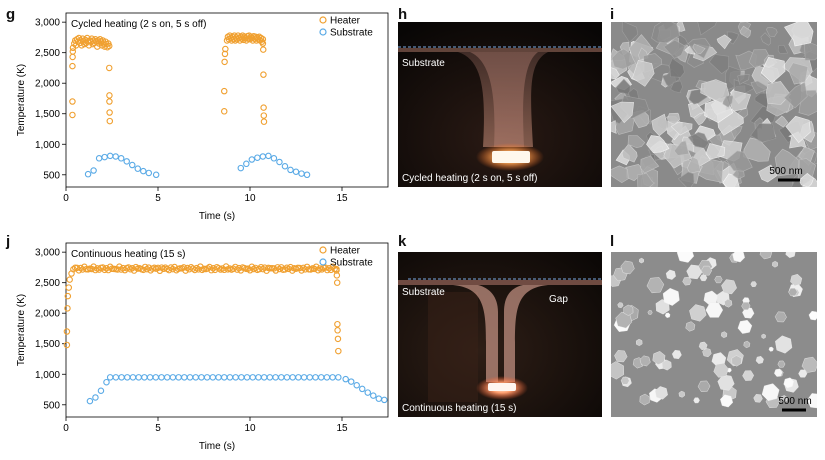 The width and height of the screenshot is (825, 460). What do you see at coordinates (423, 292) in the screenshot?
I see `photo-k-substrate-label: Substrate` at bounding box center [423, 292].